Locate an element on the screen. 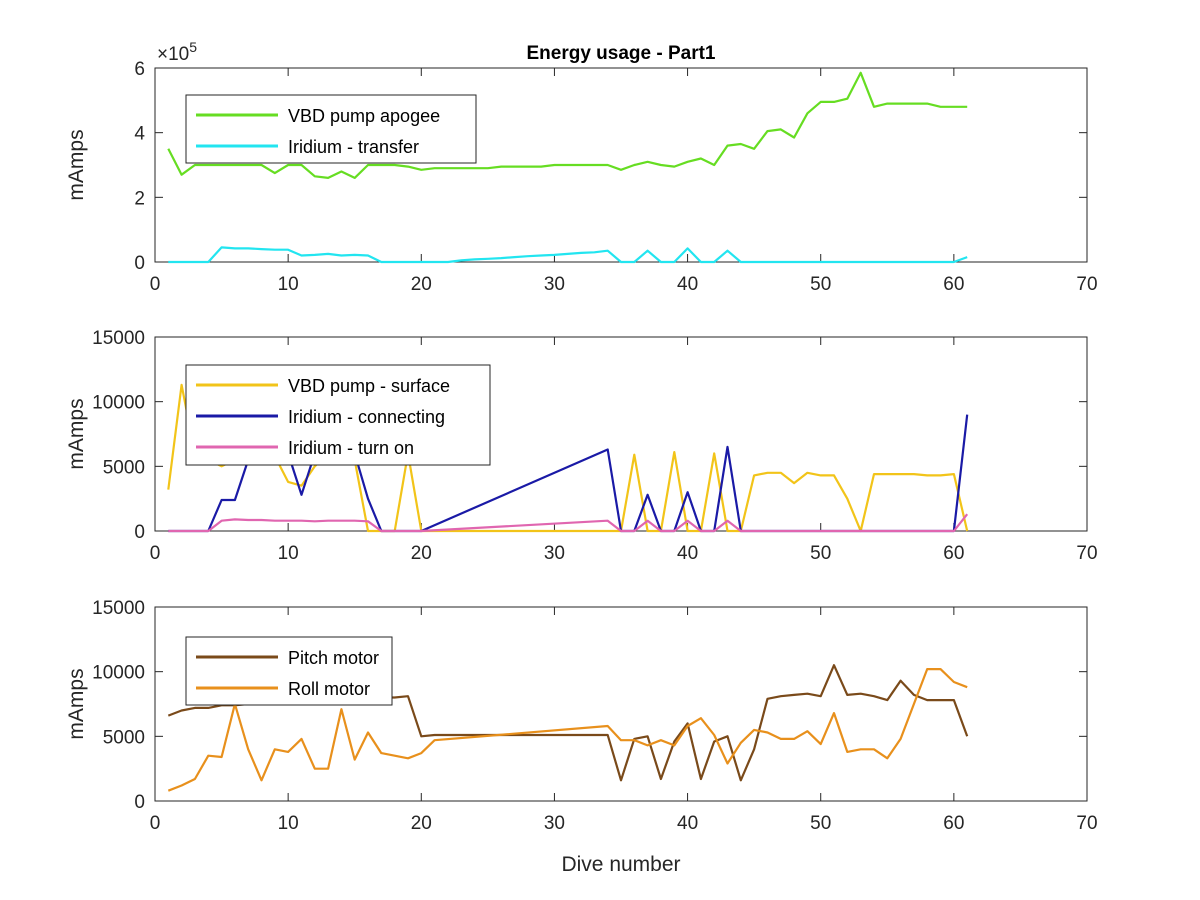 This screenshot has height=900, width=1200. legend-entry: Roll motor is located at coordinates (329, 689).